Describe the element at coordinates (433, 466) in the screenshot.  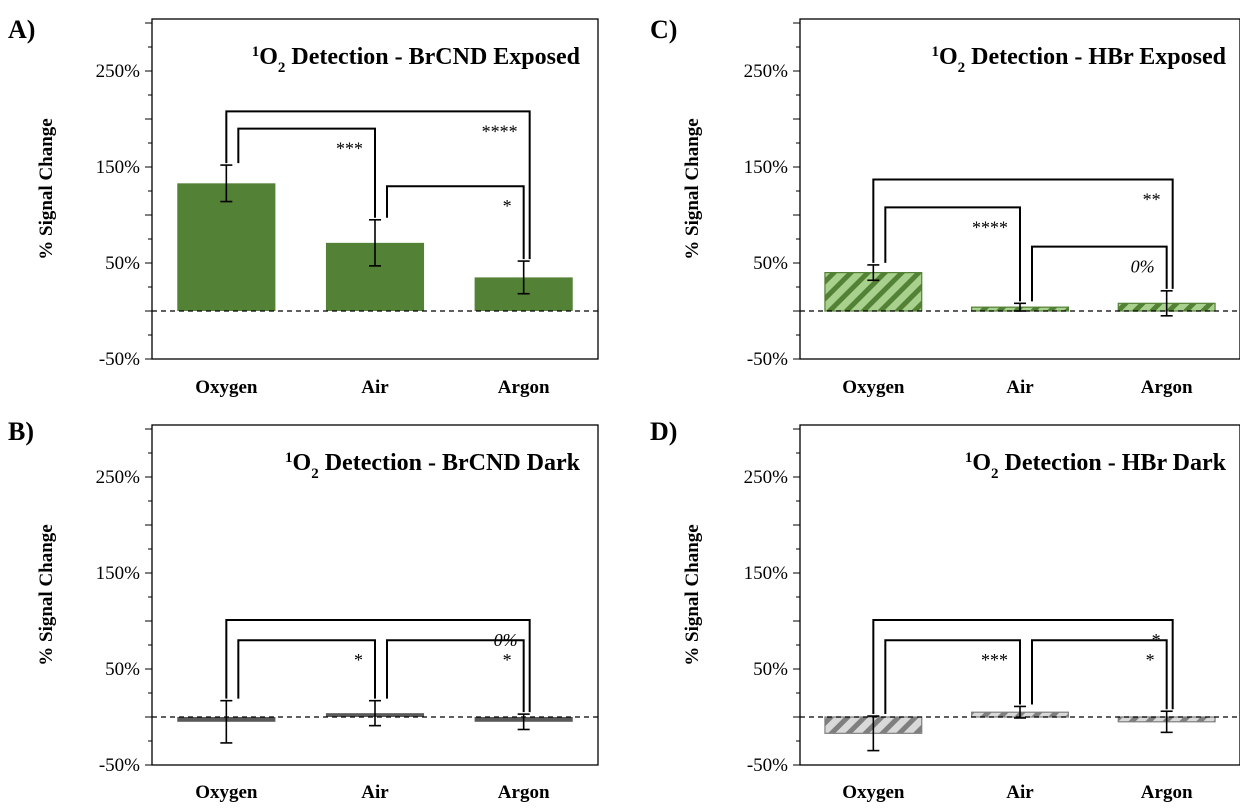
I see `panel-title: 1O2 Detection - BrCND Dark` at that location.